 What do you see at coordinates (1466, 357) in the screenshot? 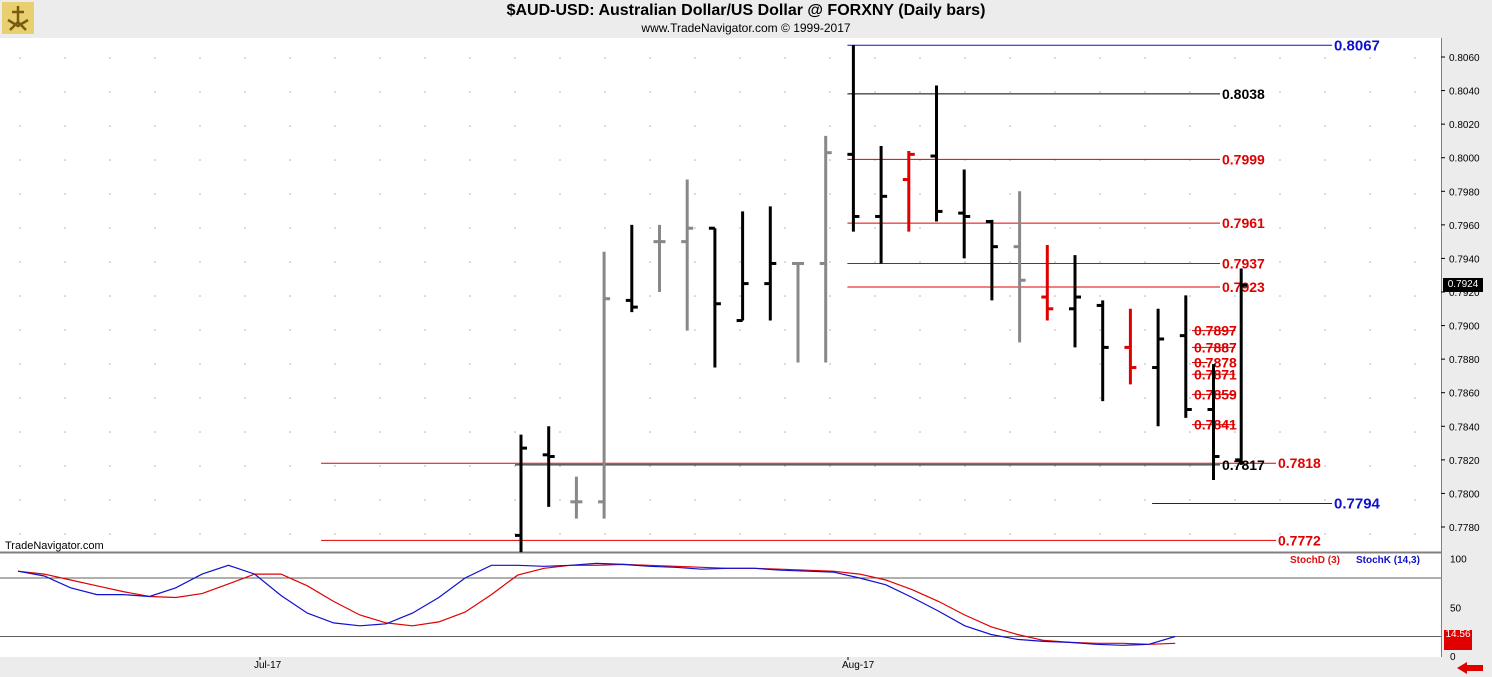
I see `y-axis-panel` at bounding box center [1466, 357].